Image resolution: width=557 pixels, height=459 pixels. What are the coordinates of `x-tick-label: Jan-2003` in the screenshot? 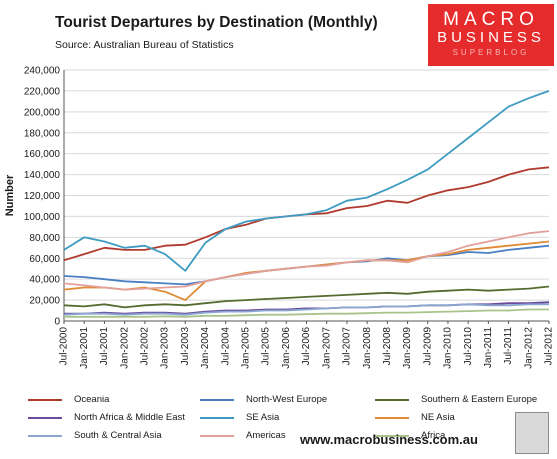 It's located at (165, 348).